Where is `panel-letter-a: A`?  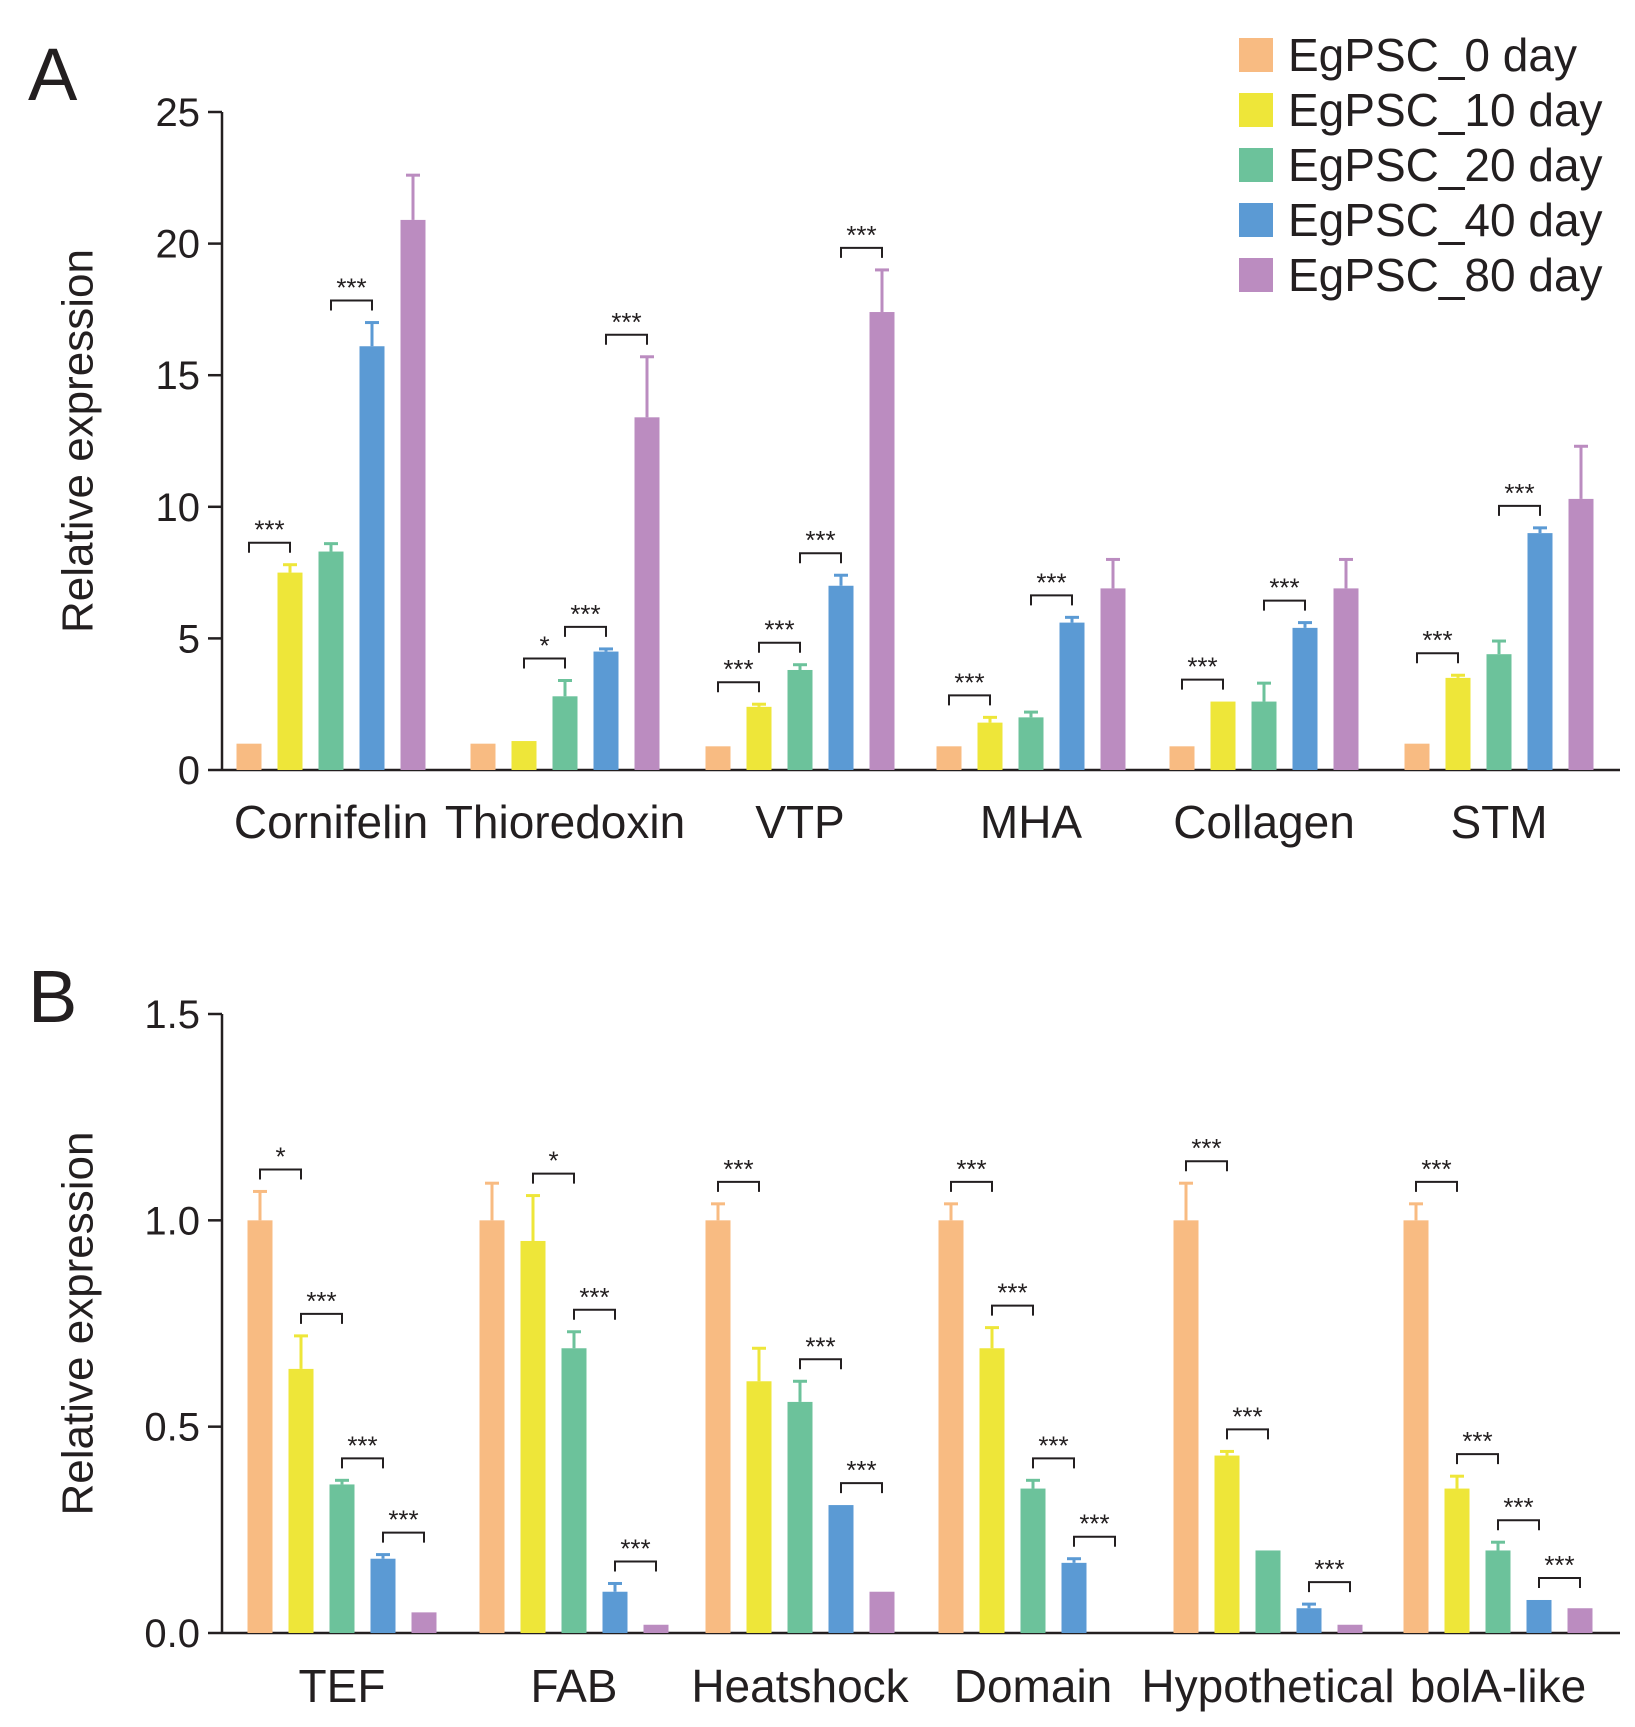 panel-letter-a: A is located at coordinates (53, 74).